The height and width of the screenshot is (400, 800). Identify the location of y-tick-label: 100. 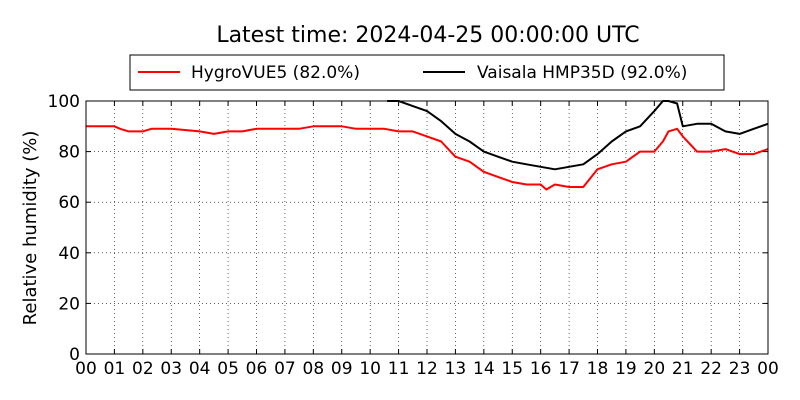
(64, 102).